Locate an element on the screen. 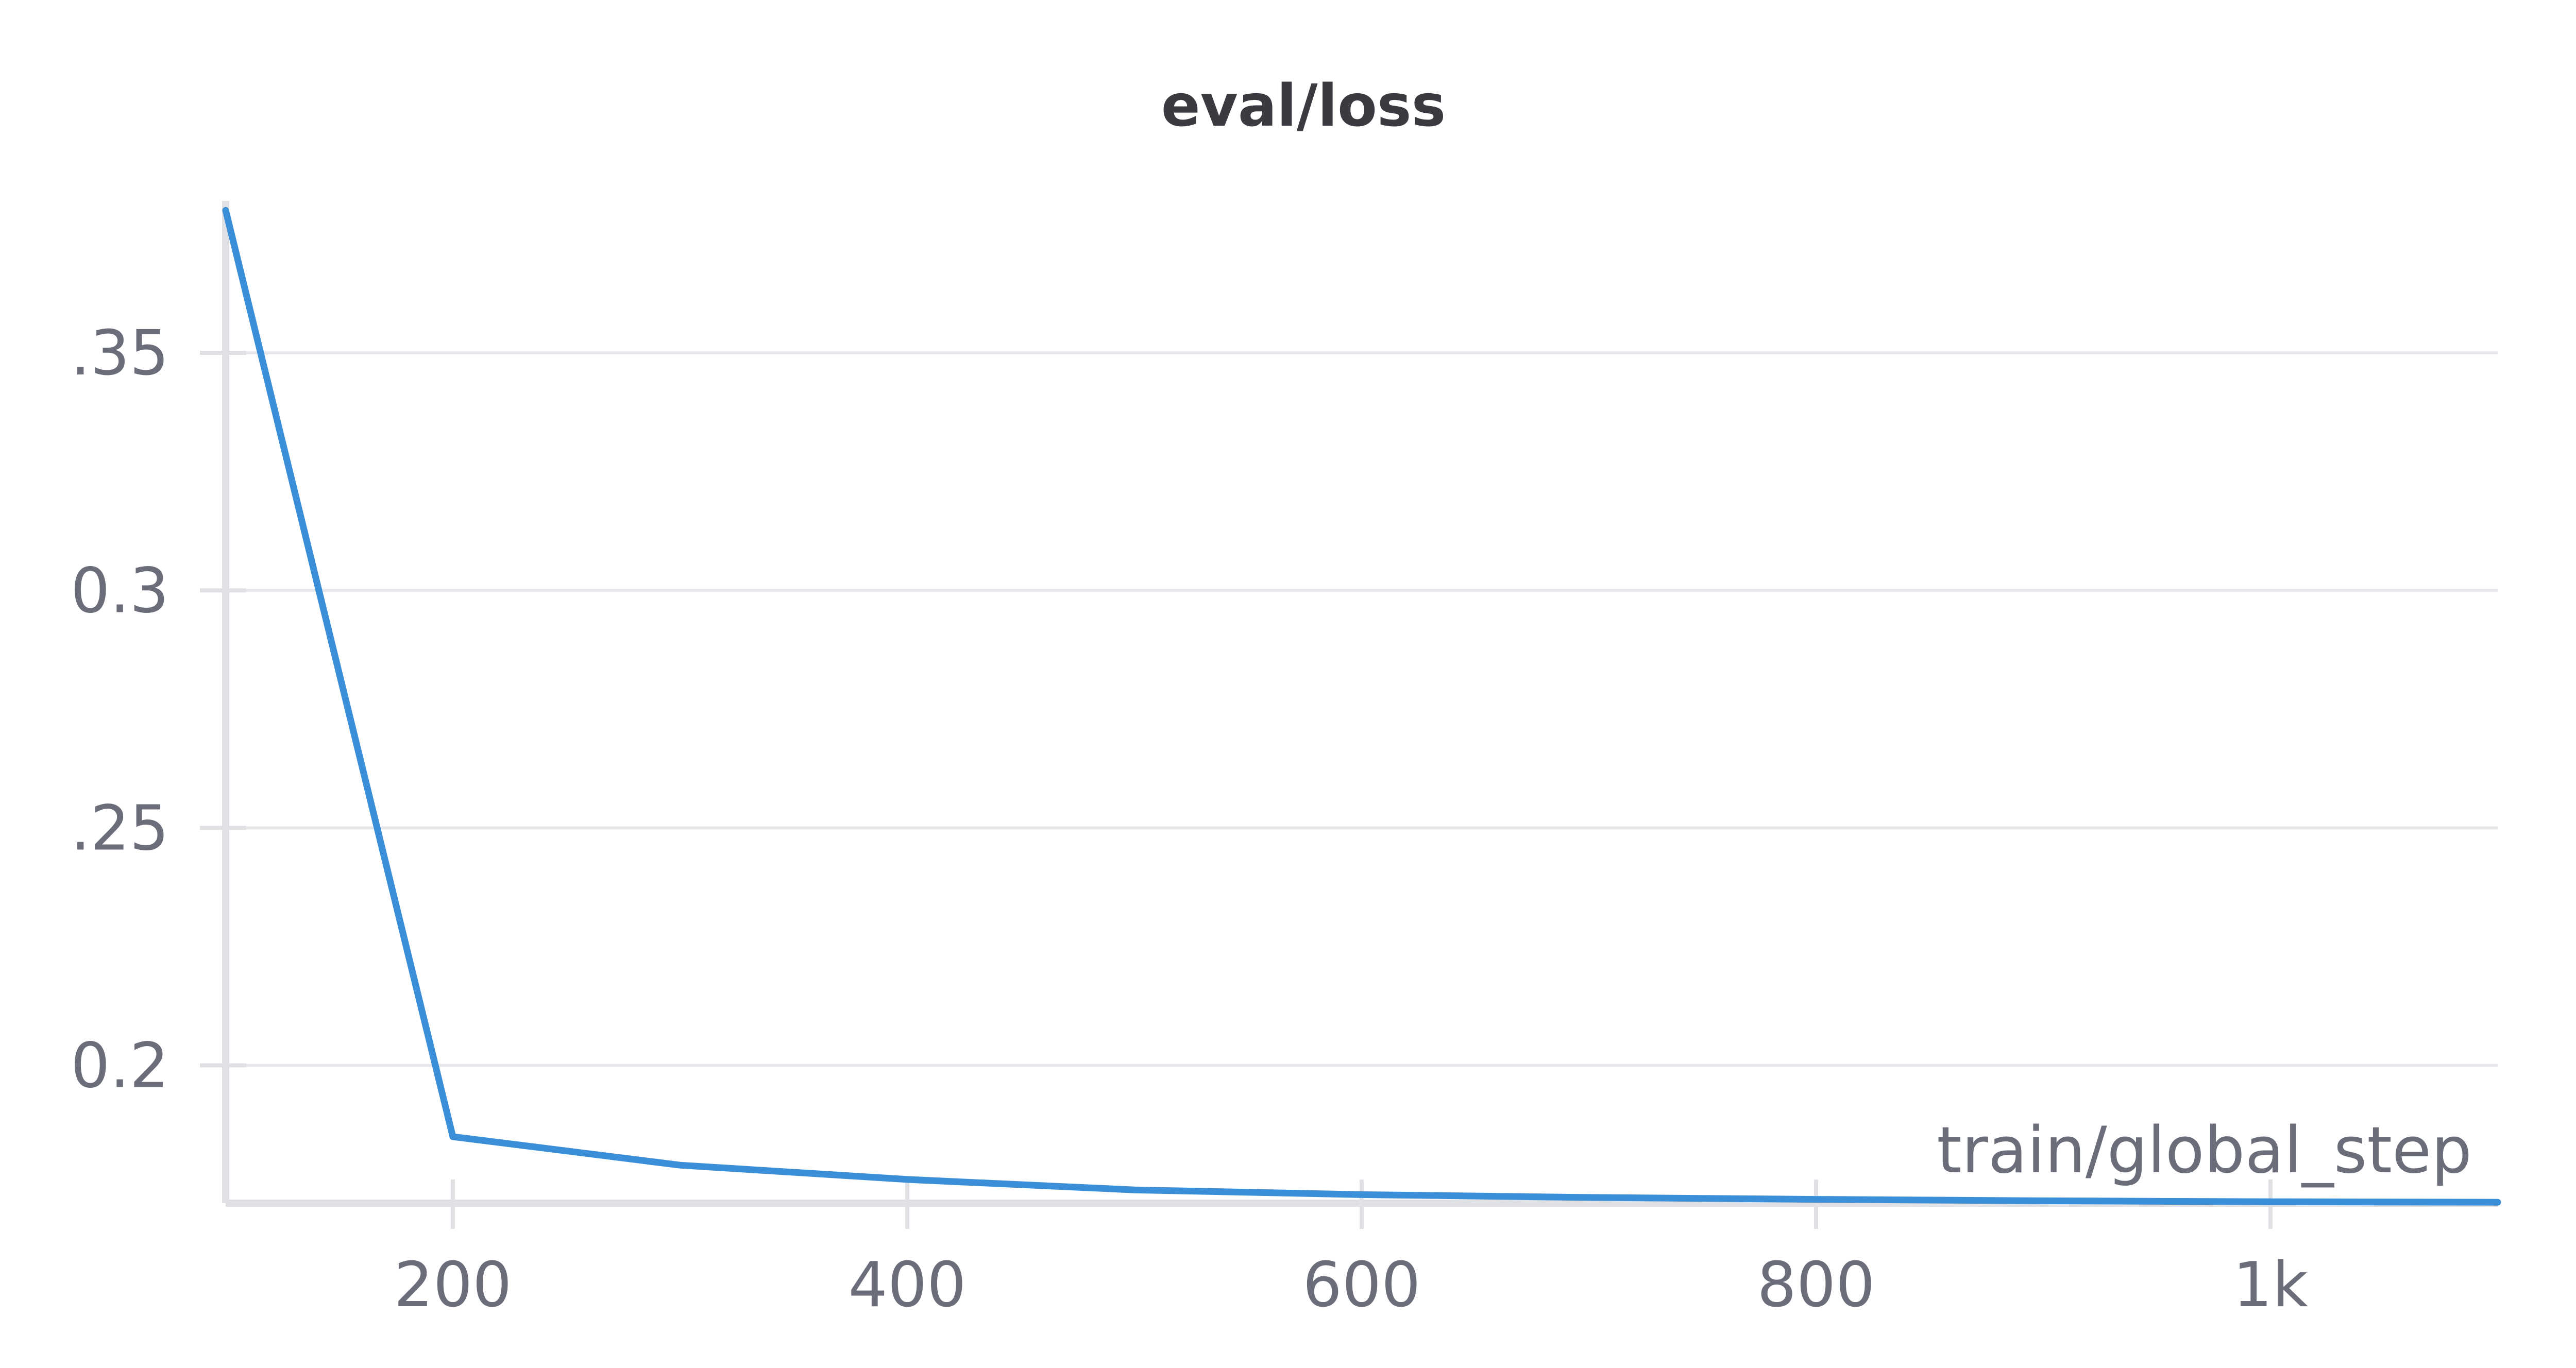  y-tick-label: .25 is located at coordinates (120, 828).